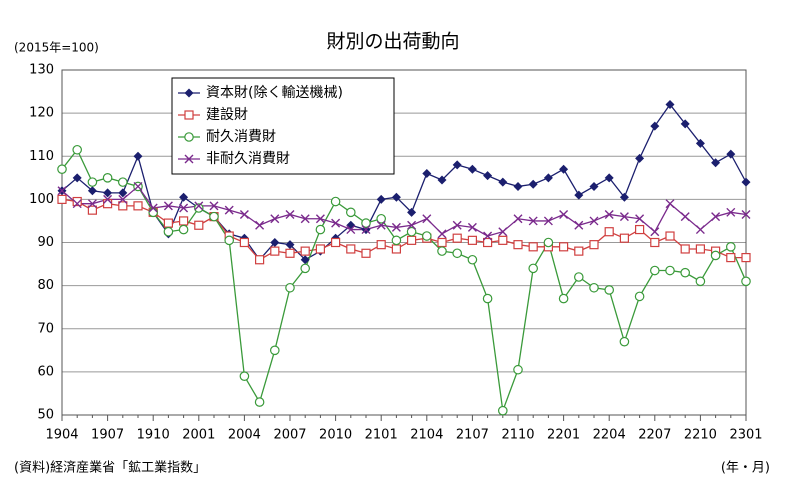 This screenshot has height=500, width=786. I want to click on x-tick-label: 1904, so click(61, 435).